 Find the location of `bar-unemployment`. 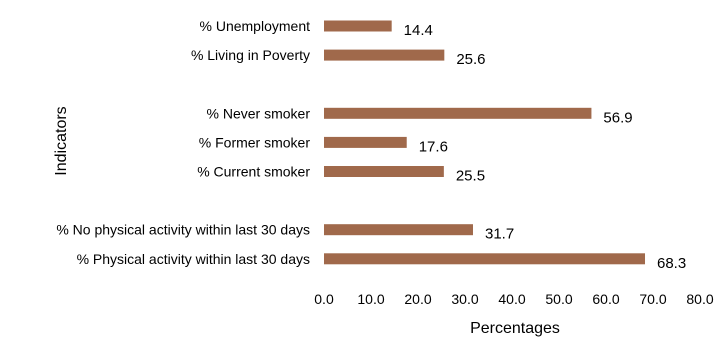

bar-unemployment is located at coordinates (358, 26).